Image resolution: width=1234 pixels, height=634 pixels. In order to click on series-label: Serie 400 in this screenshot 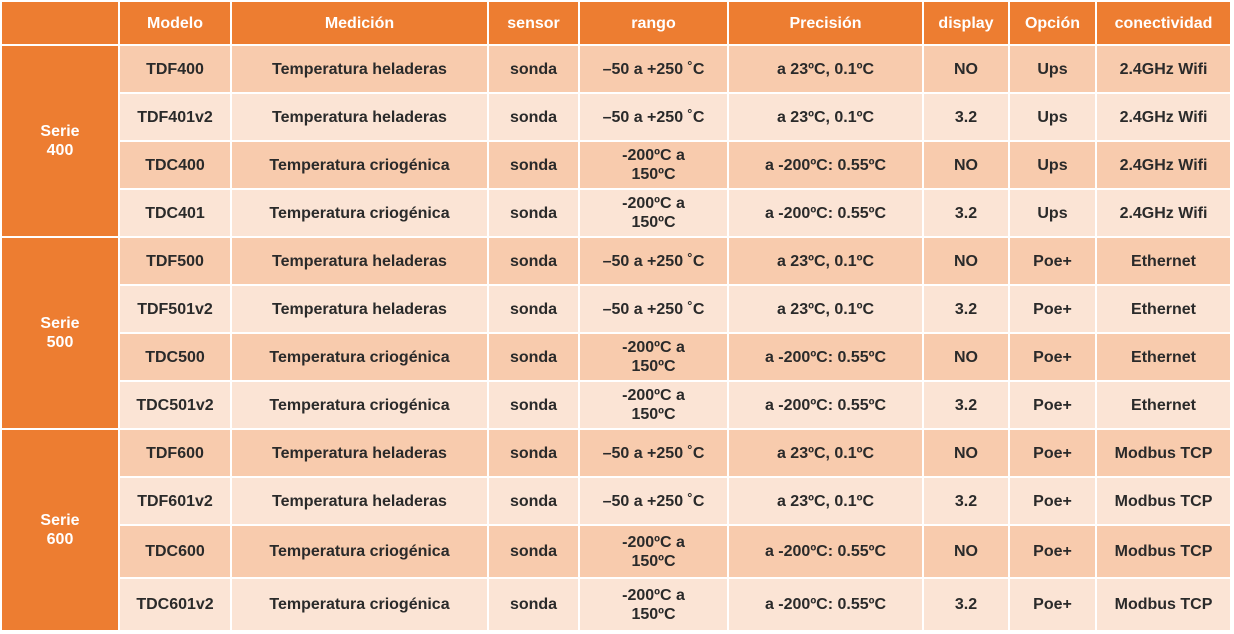, I will do `click(60, 141)`.